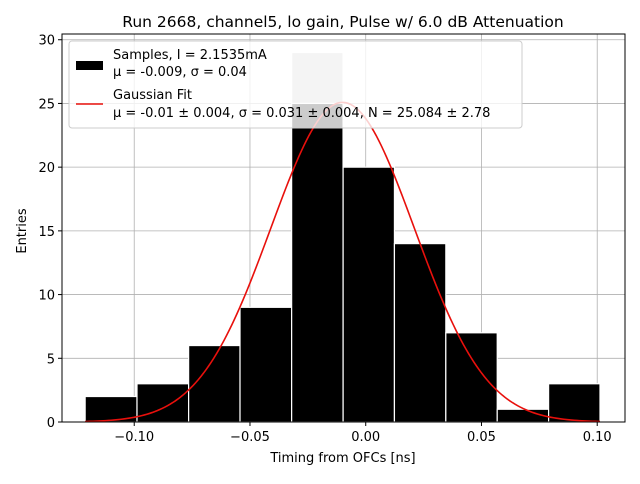 The image size is (640, 484). What do you see at coordinates (250, 437) in the screenshot?
I see `x-tick-label-1: −0.05` at bounding box center [250, 437].